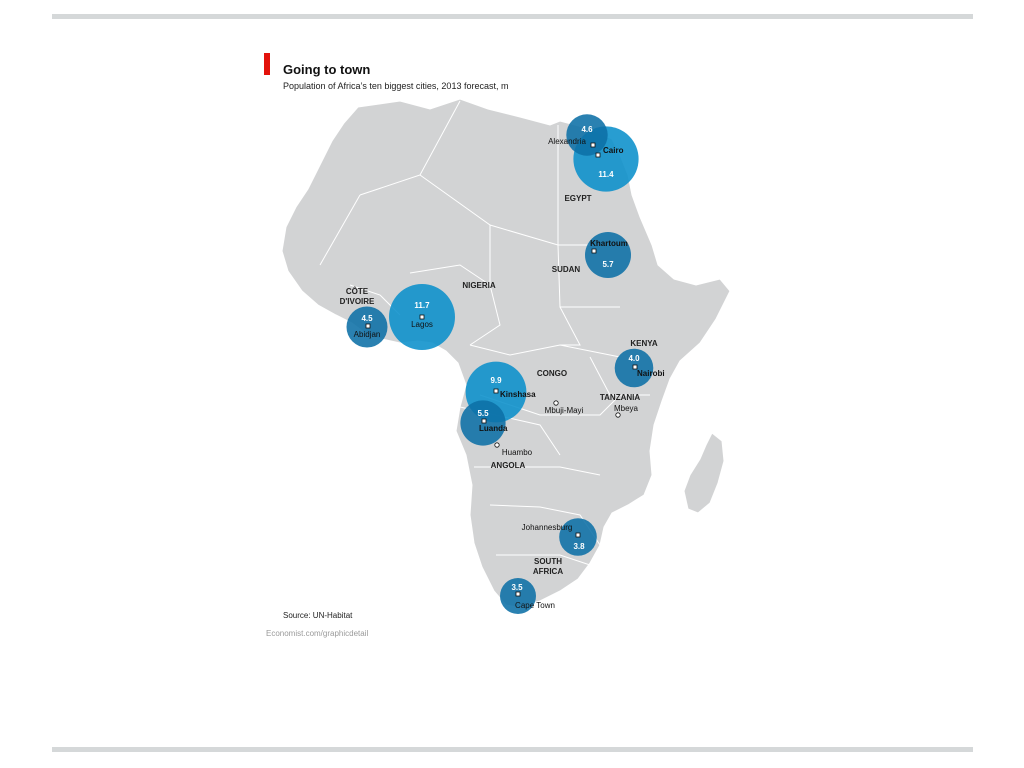 Image resolution: width=1024 pixels, height=768 pixels. I want to click on country-label-south-africa: SOUTH AFRICA, so click(548, 566).